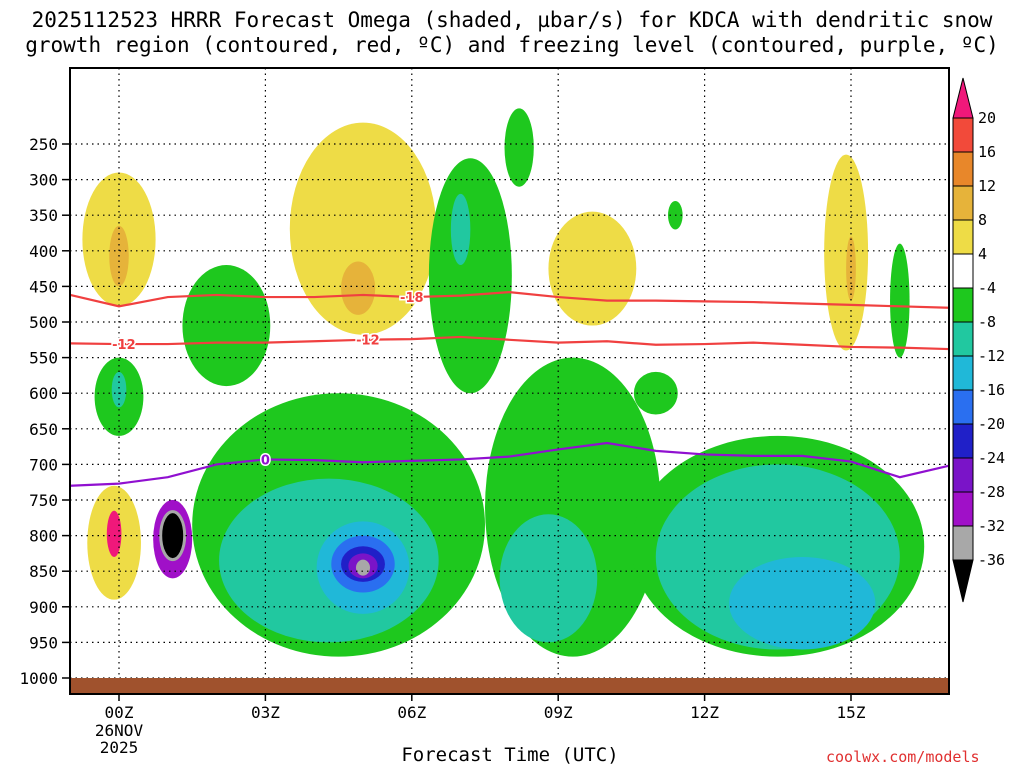  Describe the element at coordinates (982, 220) in the screenshot. I see `colorbar-label-8: 8` at that location.